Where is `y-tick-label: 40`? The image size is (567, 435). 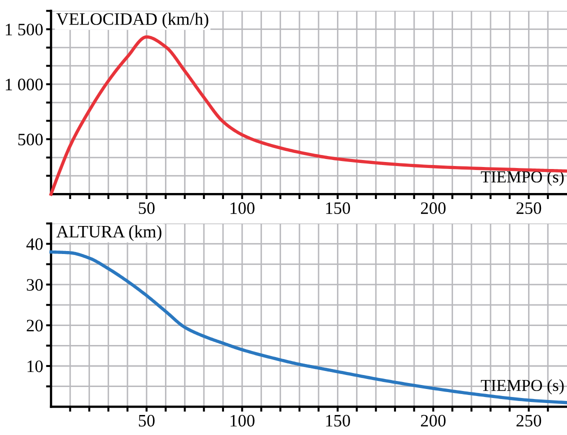 y-tick-label: 40 is located at coordinates (34, 244).